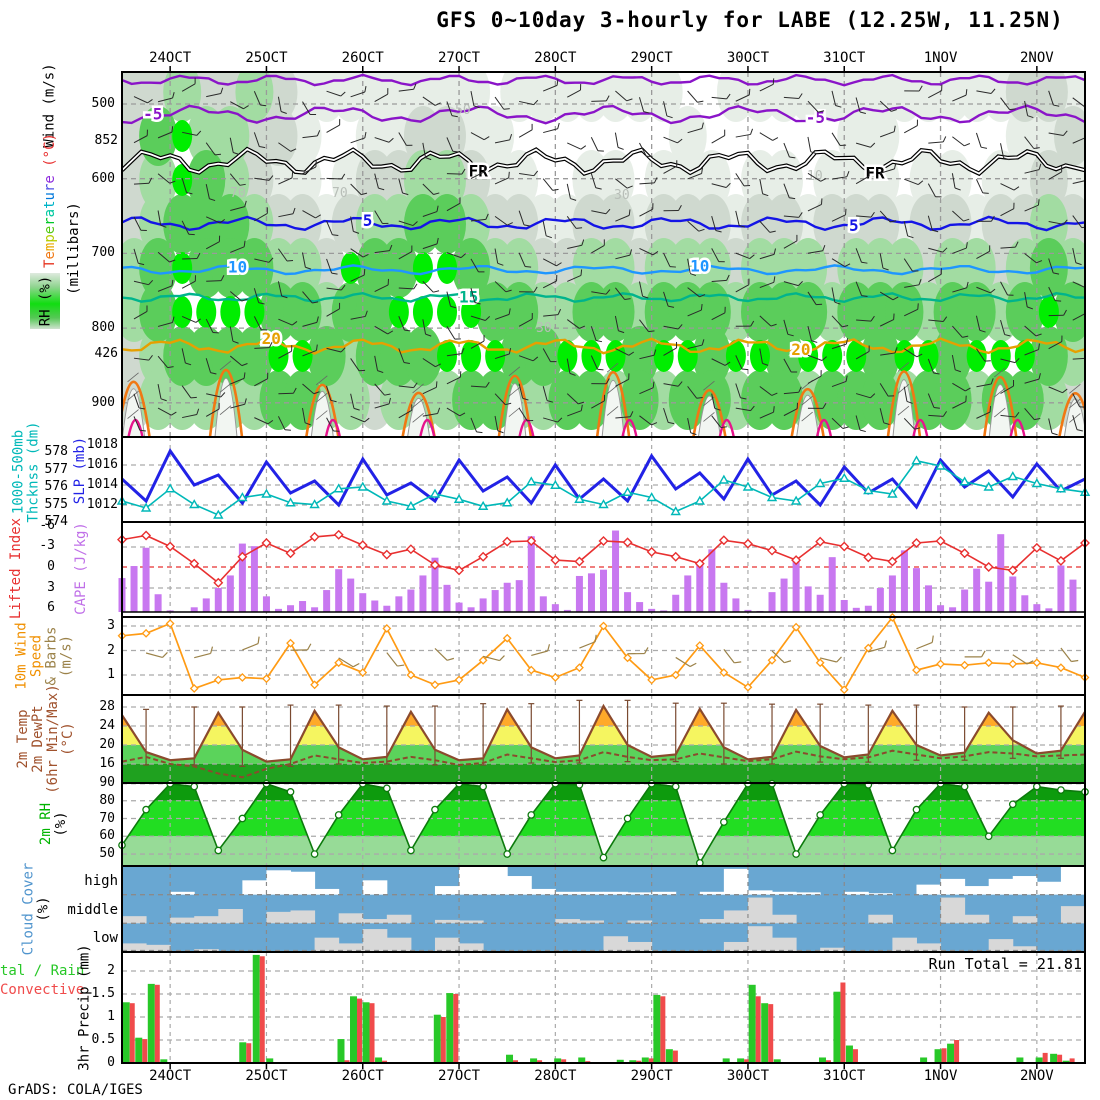 The height and width of the screenshot is (1100, 1100). Describe the element at coordinates (103, 178) in the screenshot. I see `pressure-tick: 600` at that location.